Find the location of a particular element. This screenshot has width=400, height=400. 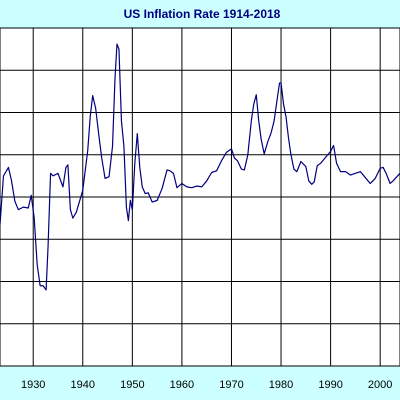

x-tick-label-1990: 1990 is located at coordinates (330, 385).